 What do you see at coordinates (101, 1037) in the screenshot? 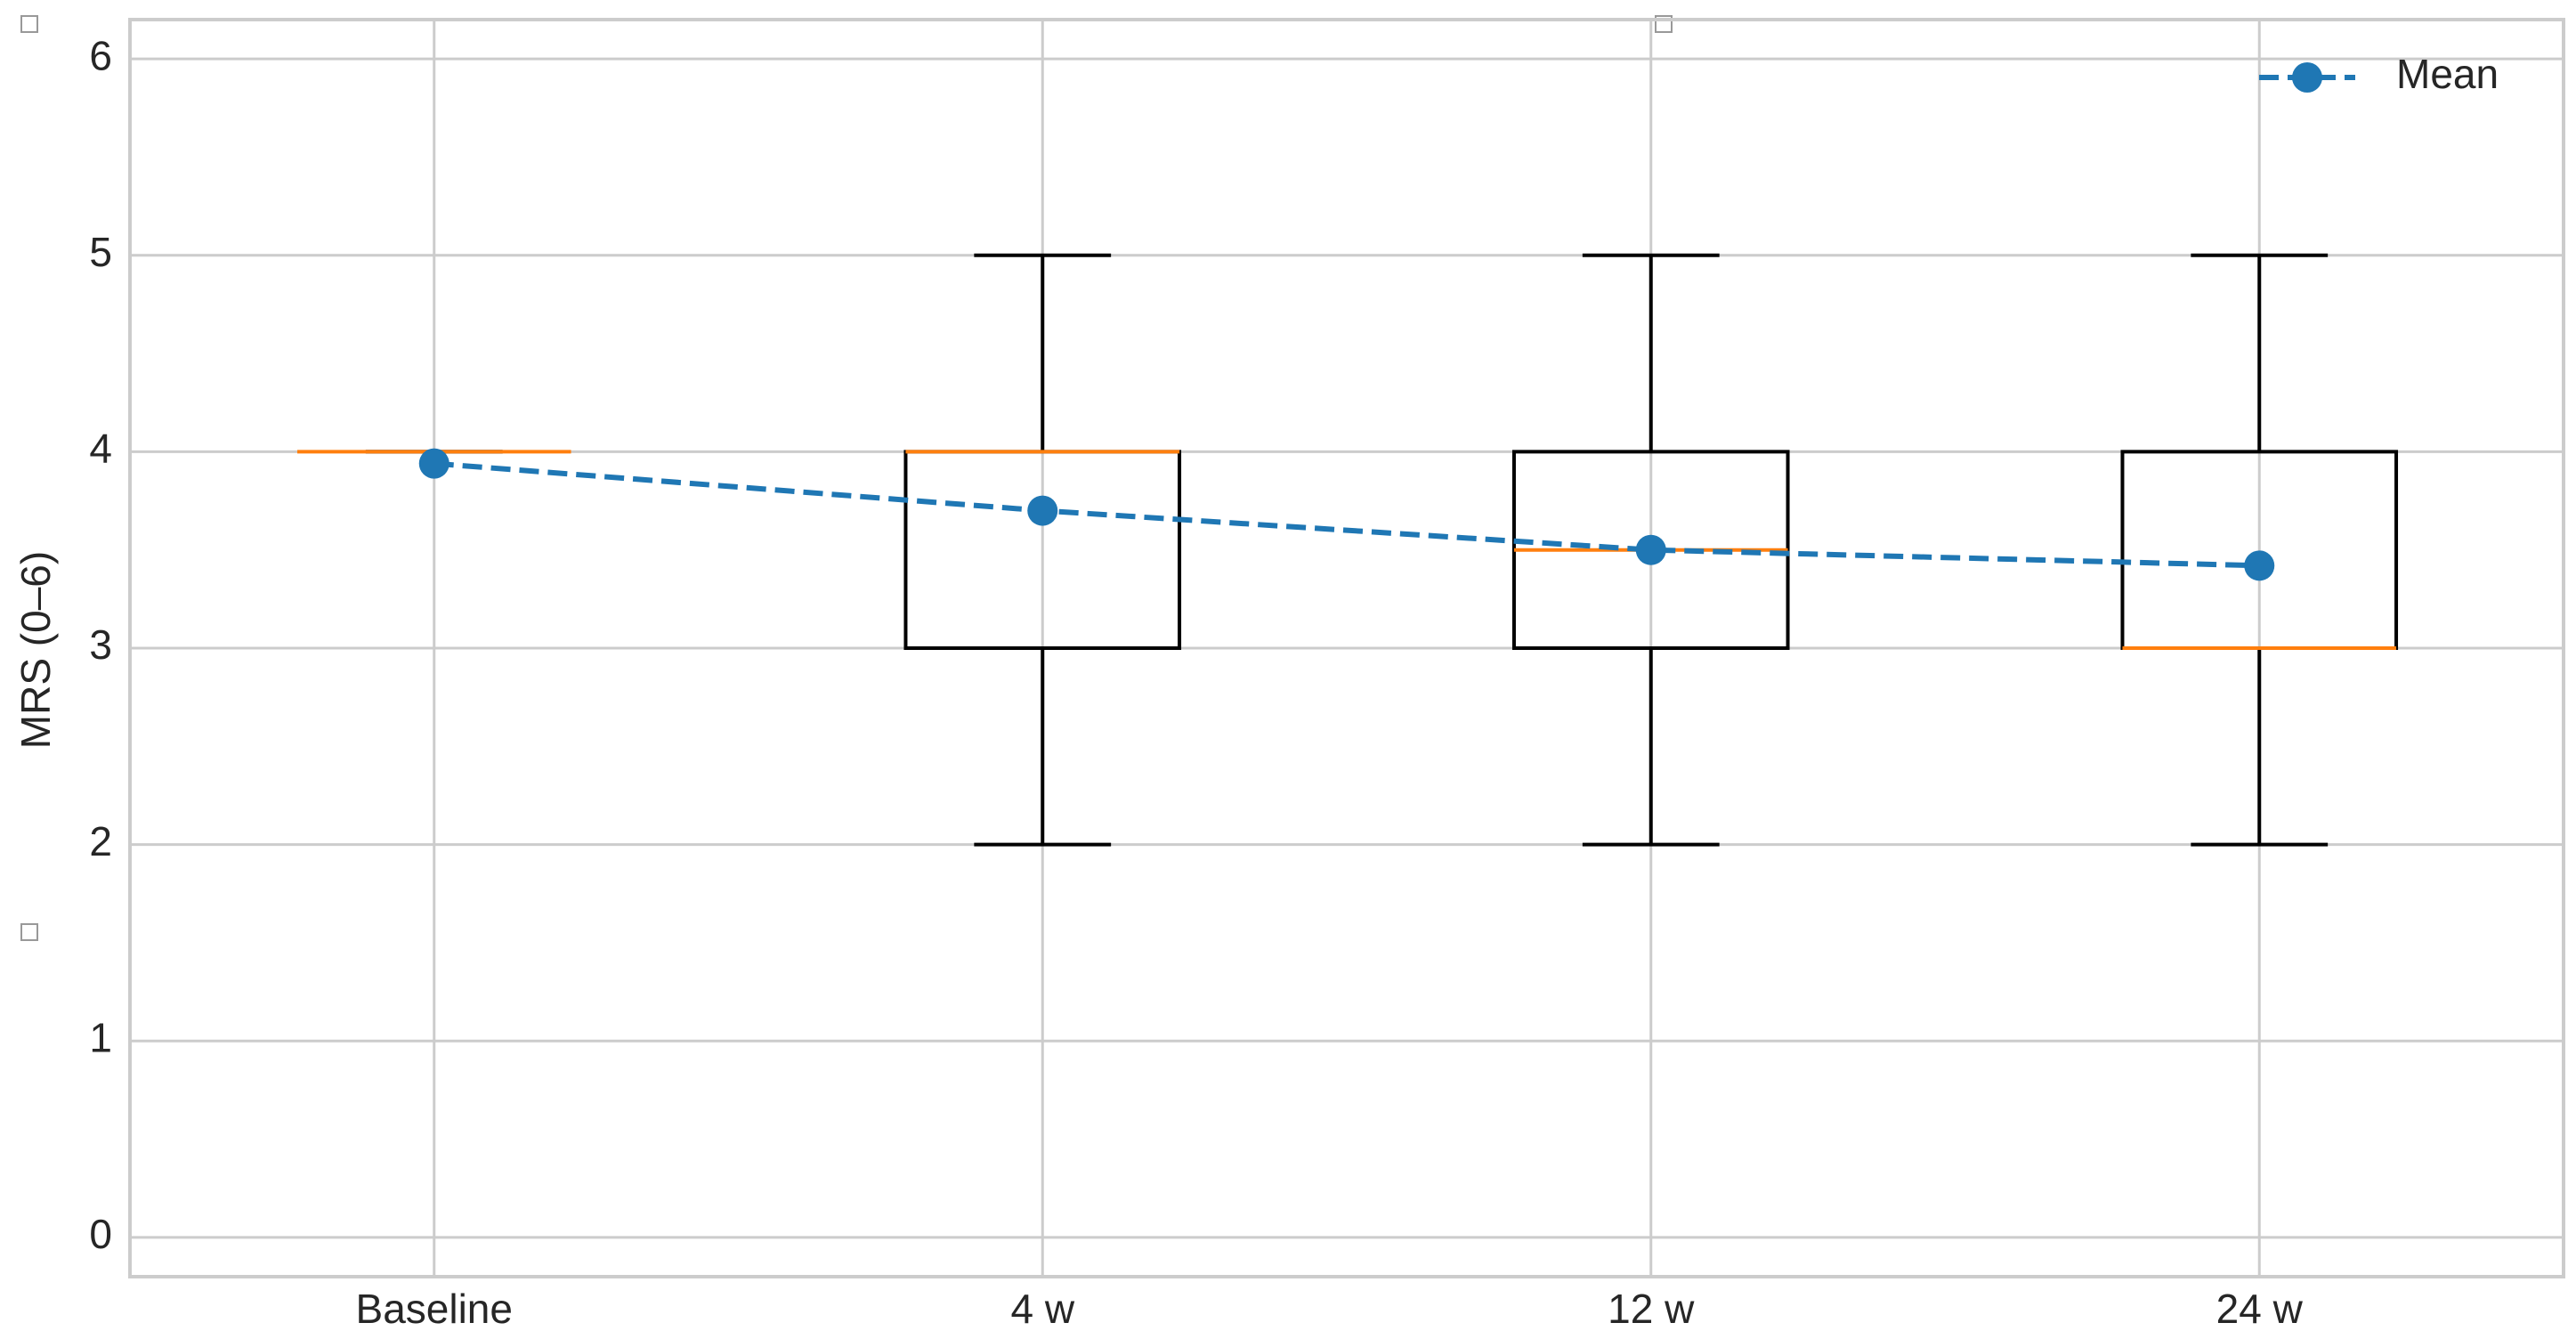
I see `y-tick-label: 1` at bounding box center [101, 1037].